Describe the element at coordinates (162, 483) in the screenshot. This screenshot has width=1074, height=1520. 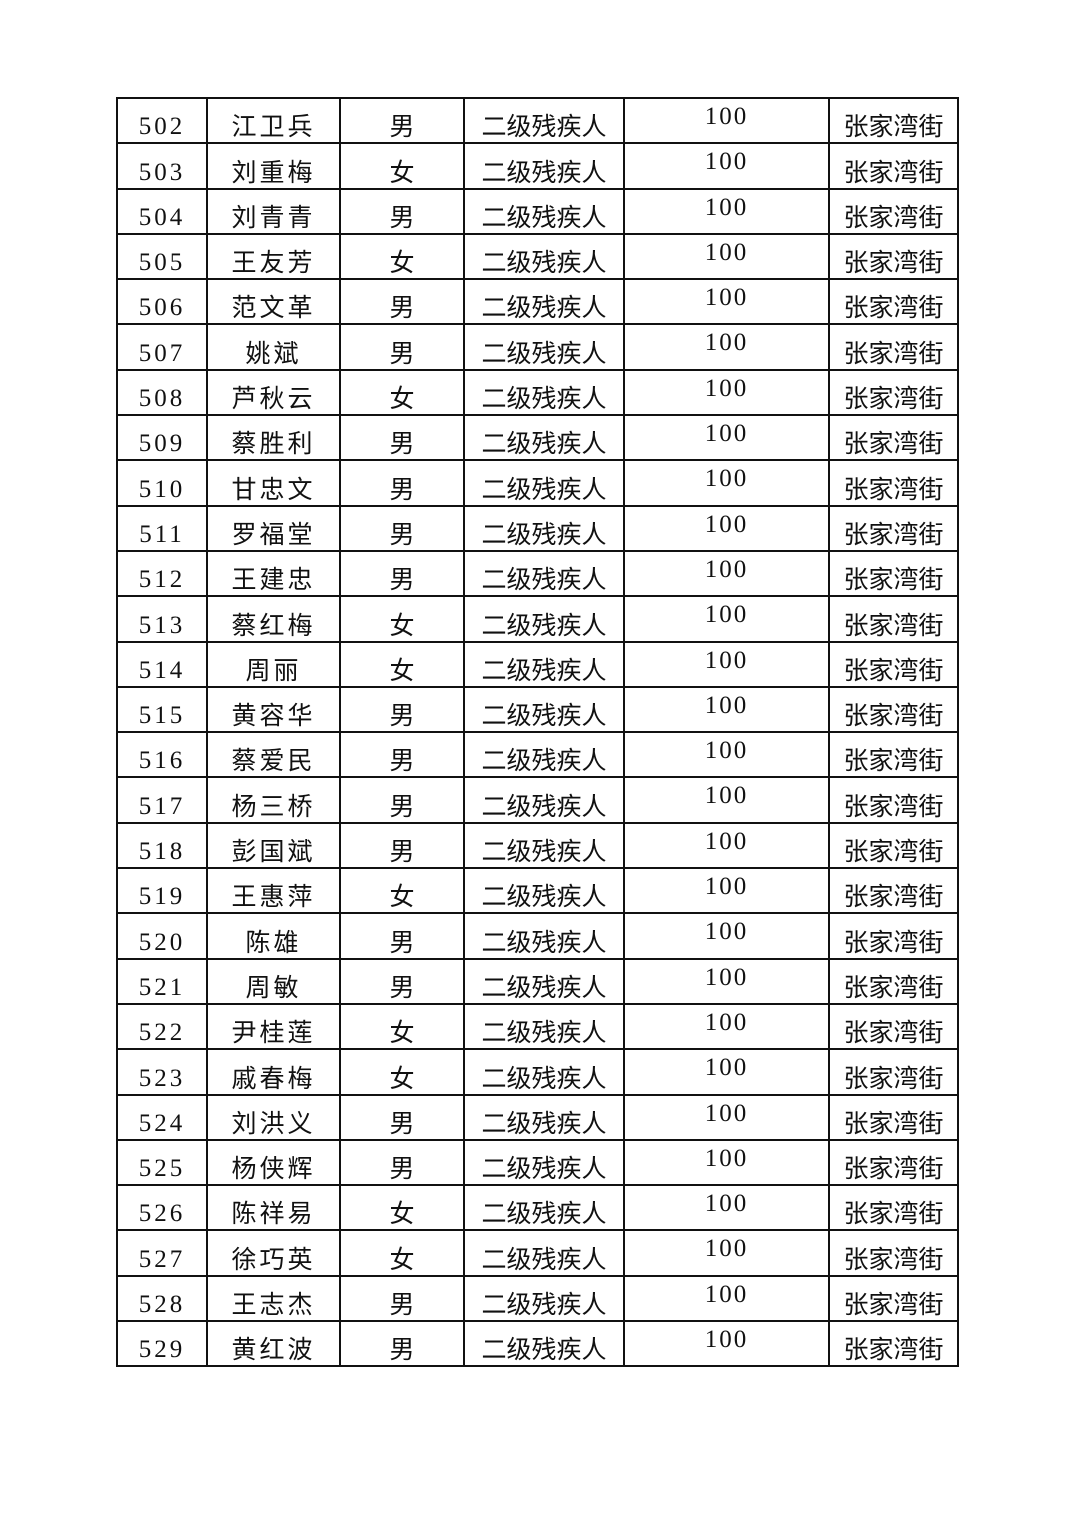
I see `row-number-cell: 510` at that location.